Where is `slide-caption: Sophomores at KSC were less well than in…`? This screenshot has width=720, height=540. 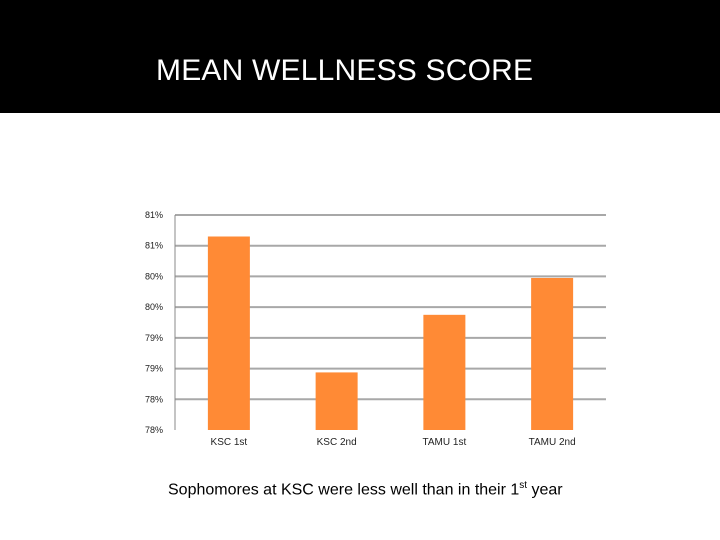 slide-caption: Sophomores at KSC were less well than in… is located at coordinates (365, 489).